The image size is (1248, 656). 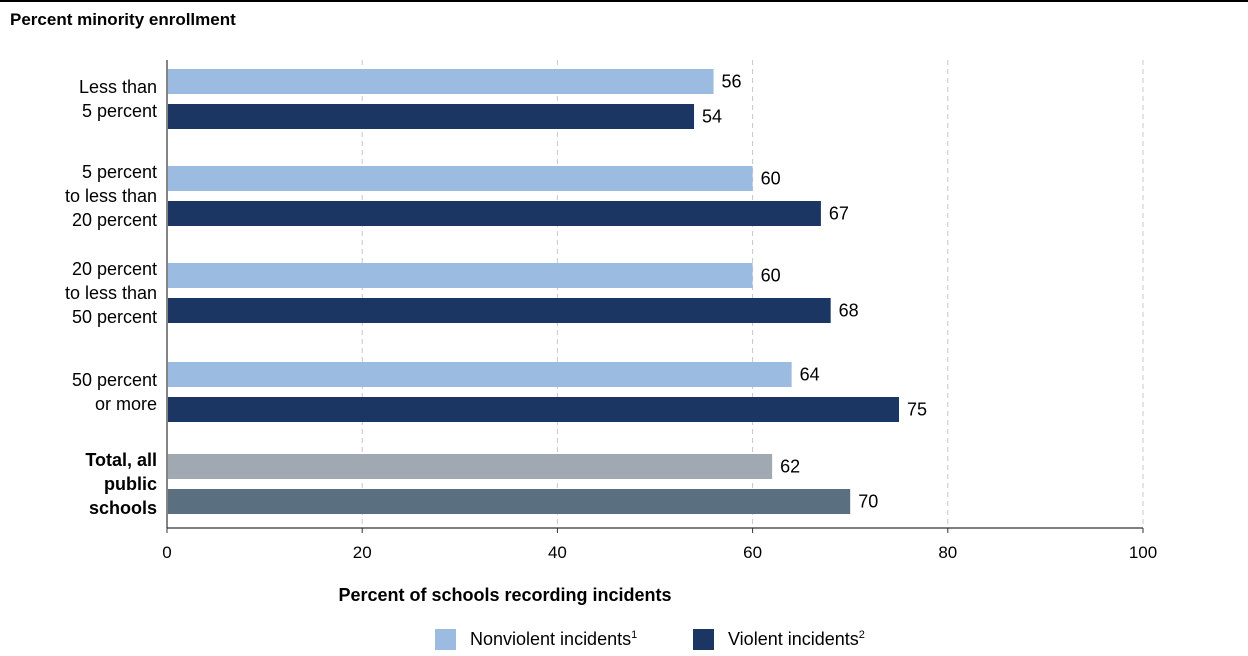 What do you see at coordinates (868, 502) in the screenshot?
I see `bar-value-label: 70` at bounding box center [868, 502].